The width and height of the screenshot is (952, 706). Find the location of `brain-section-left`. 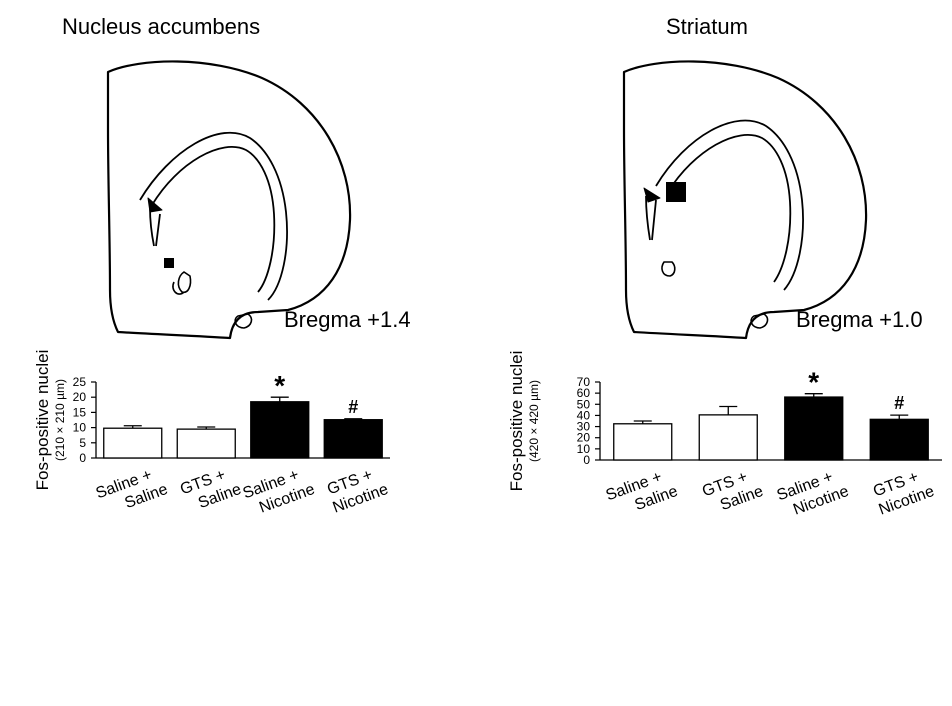

brain-section-left is located at coordinates (229, 200).